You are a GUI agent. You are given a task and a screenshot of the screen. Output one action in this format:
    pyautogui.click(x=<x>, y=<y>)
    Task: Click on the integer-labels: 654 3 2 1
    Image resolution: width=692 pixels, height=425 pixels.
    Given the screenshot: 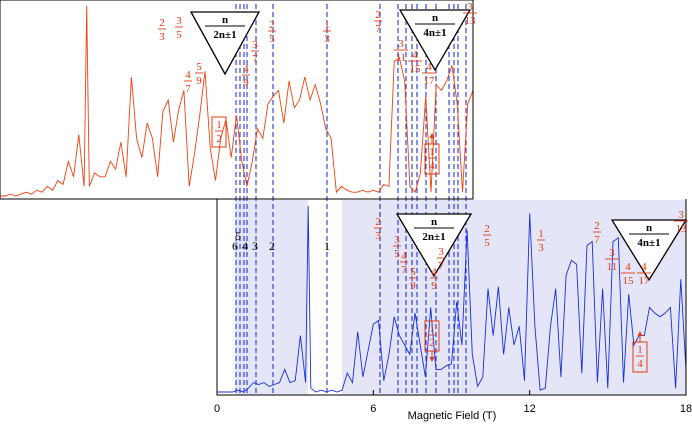 What is the action you would take?
    pyautogui.click(x=281, y=241)
    